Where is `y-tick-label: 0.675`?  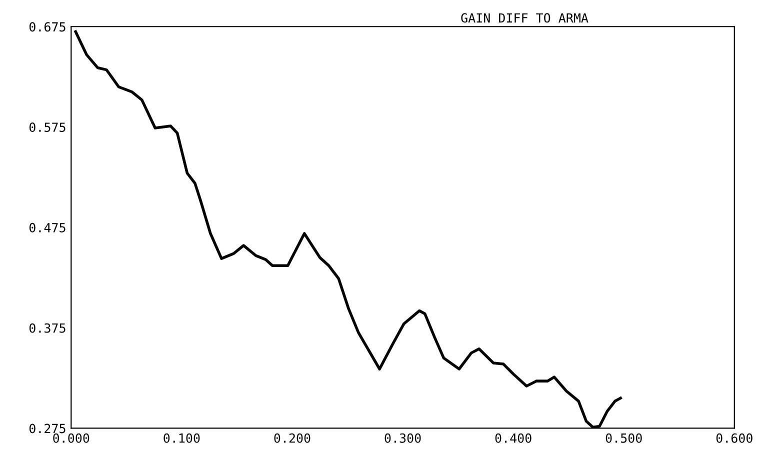
y-tick-label: 0.675 is located at coordinates (47, 27).